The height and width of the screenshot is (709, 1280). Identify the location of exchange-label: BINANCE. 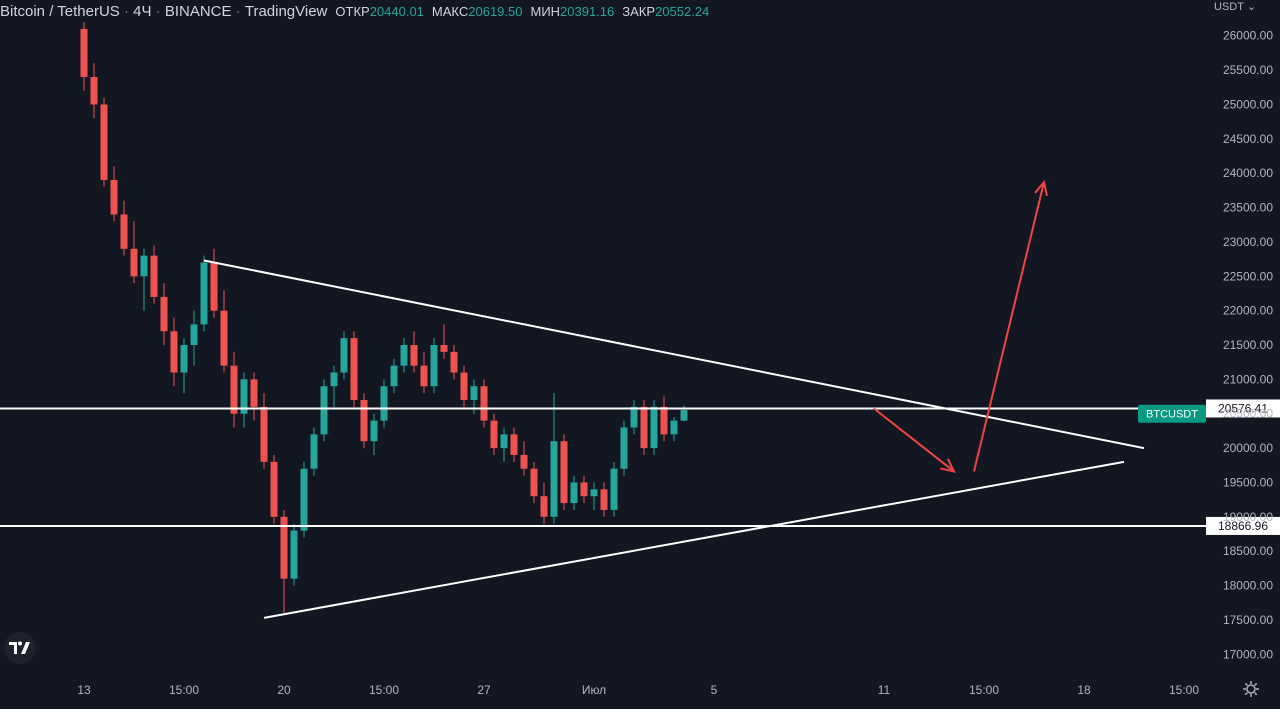
(198, 11).